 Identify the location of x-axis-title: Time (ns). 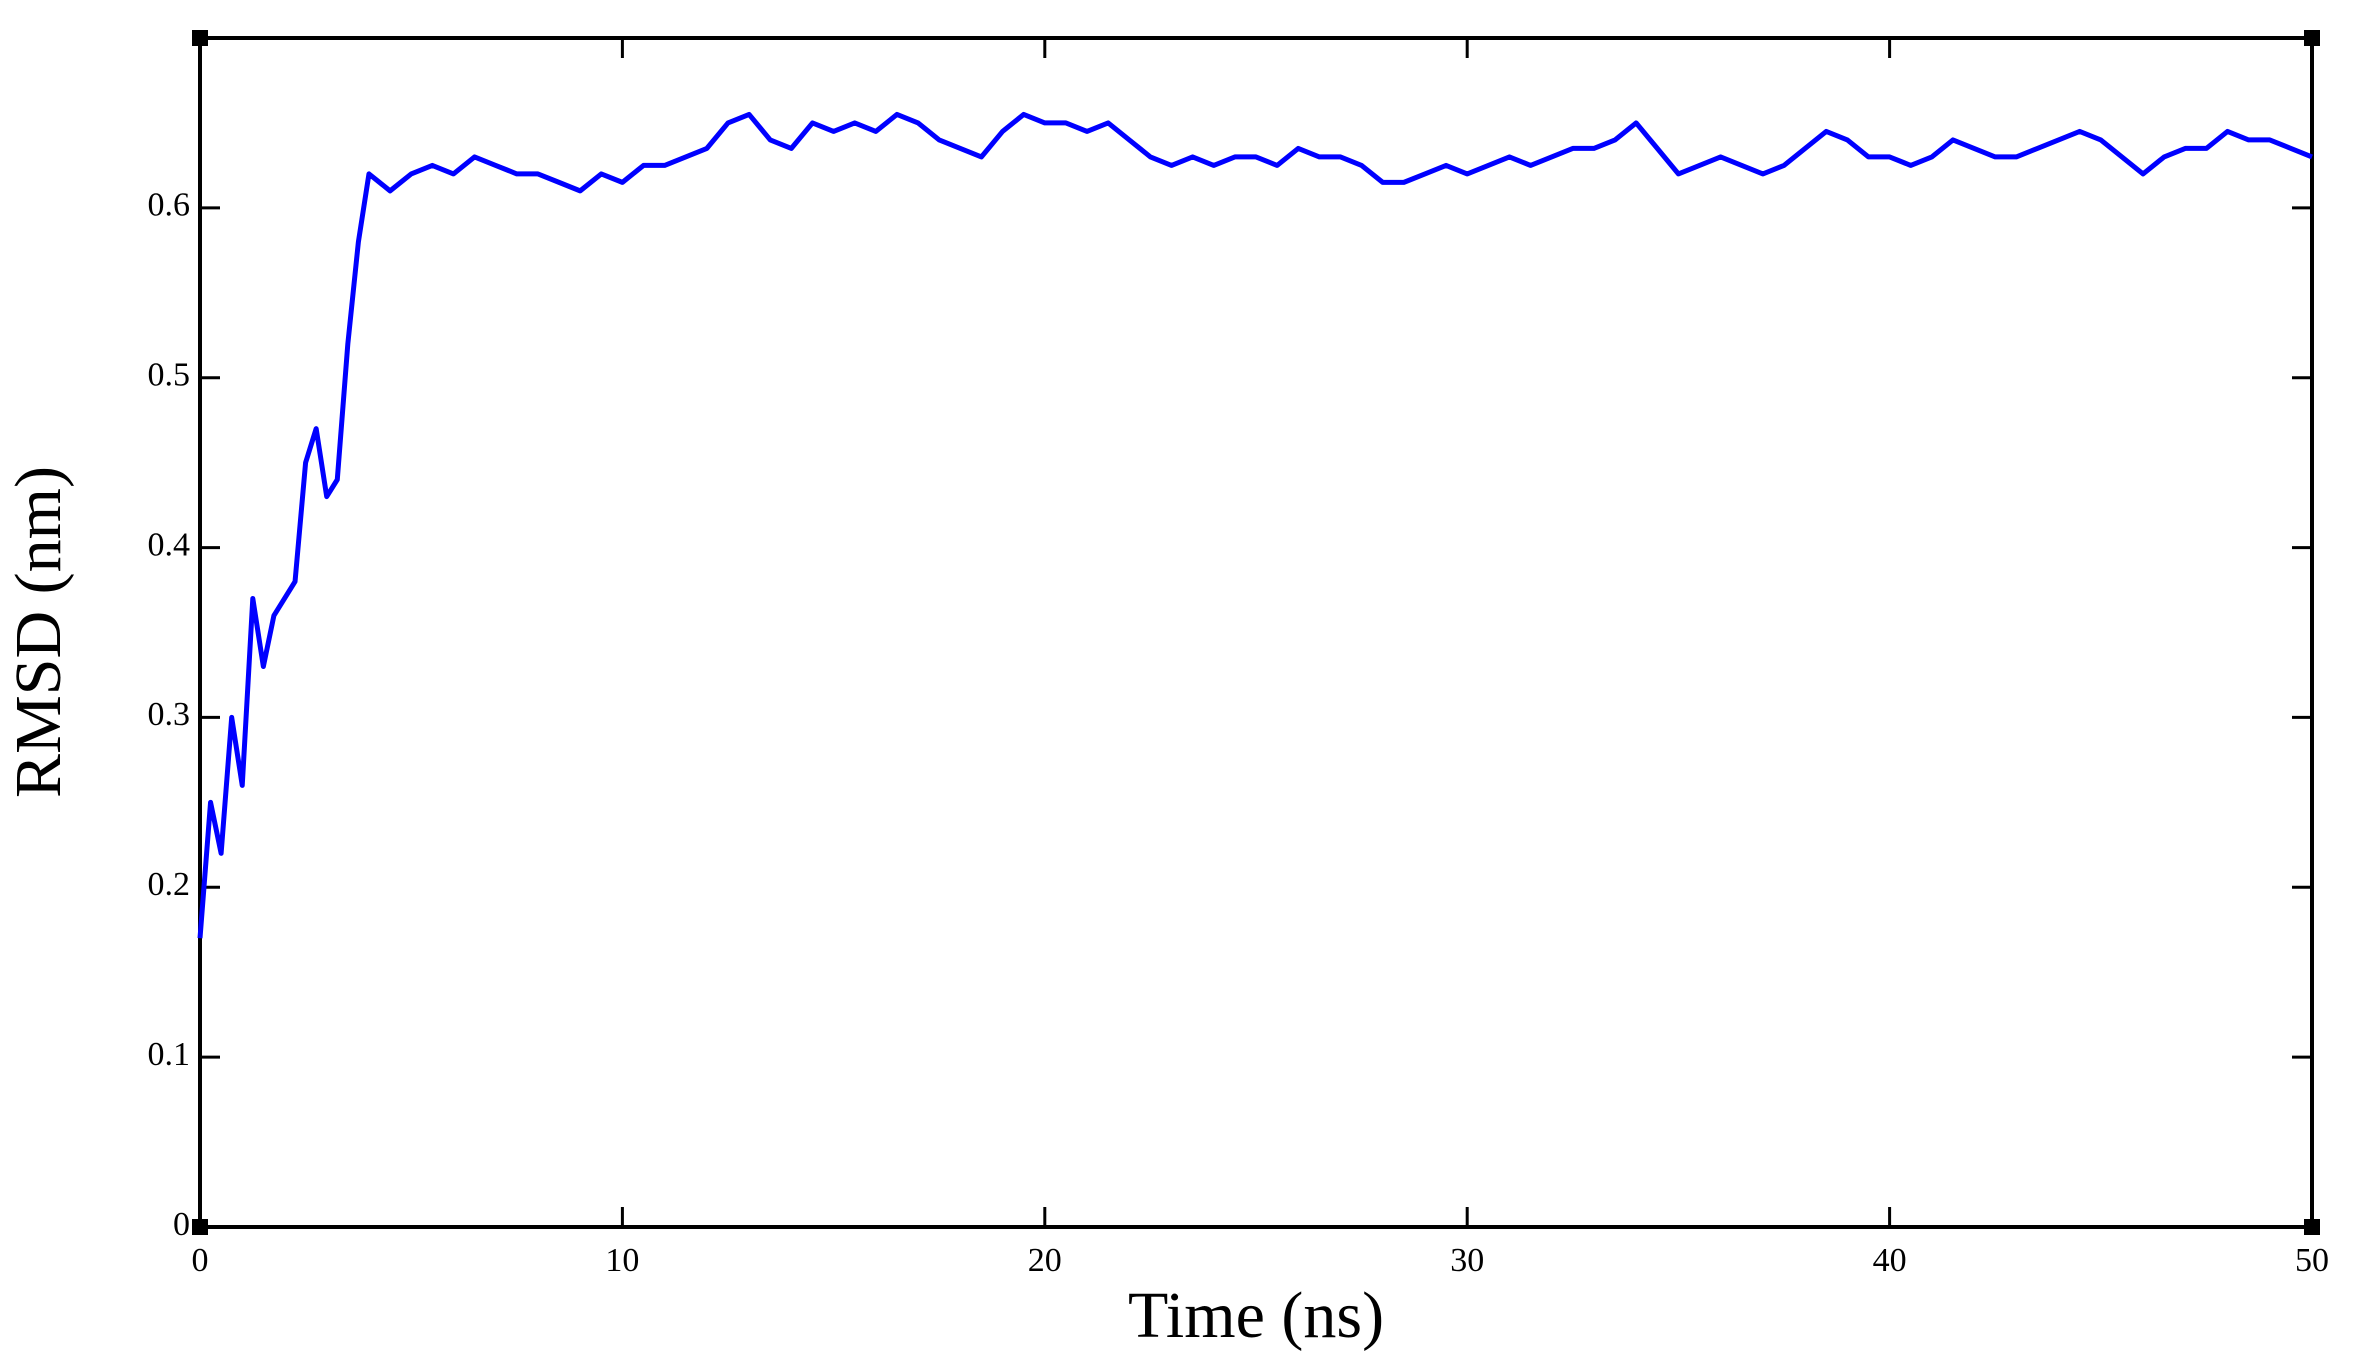
(1256, 1315).